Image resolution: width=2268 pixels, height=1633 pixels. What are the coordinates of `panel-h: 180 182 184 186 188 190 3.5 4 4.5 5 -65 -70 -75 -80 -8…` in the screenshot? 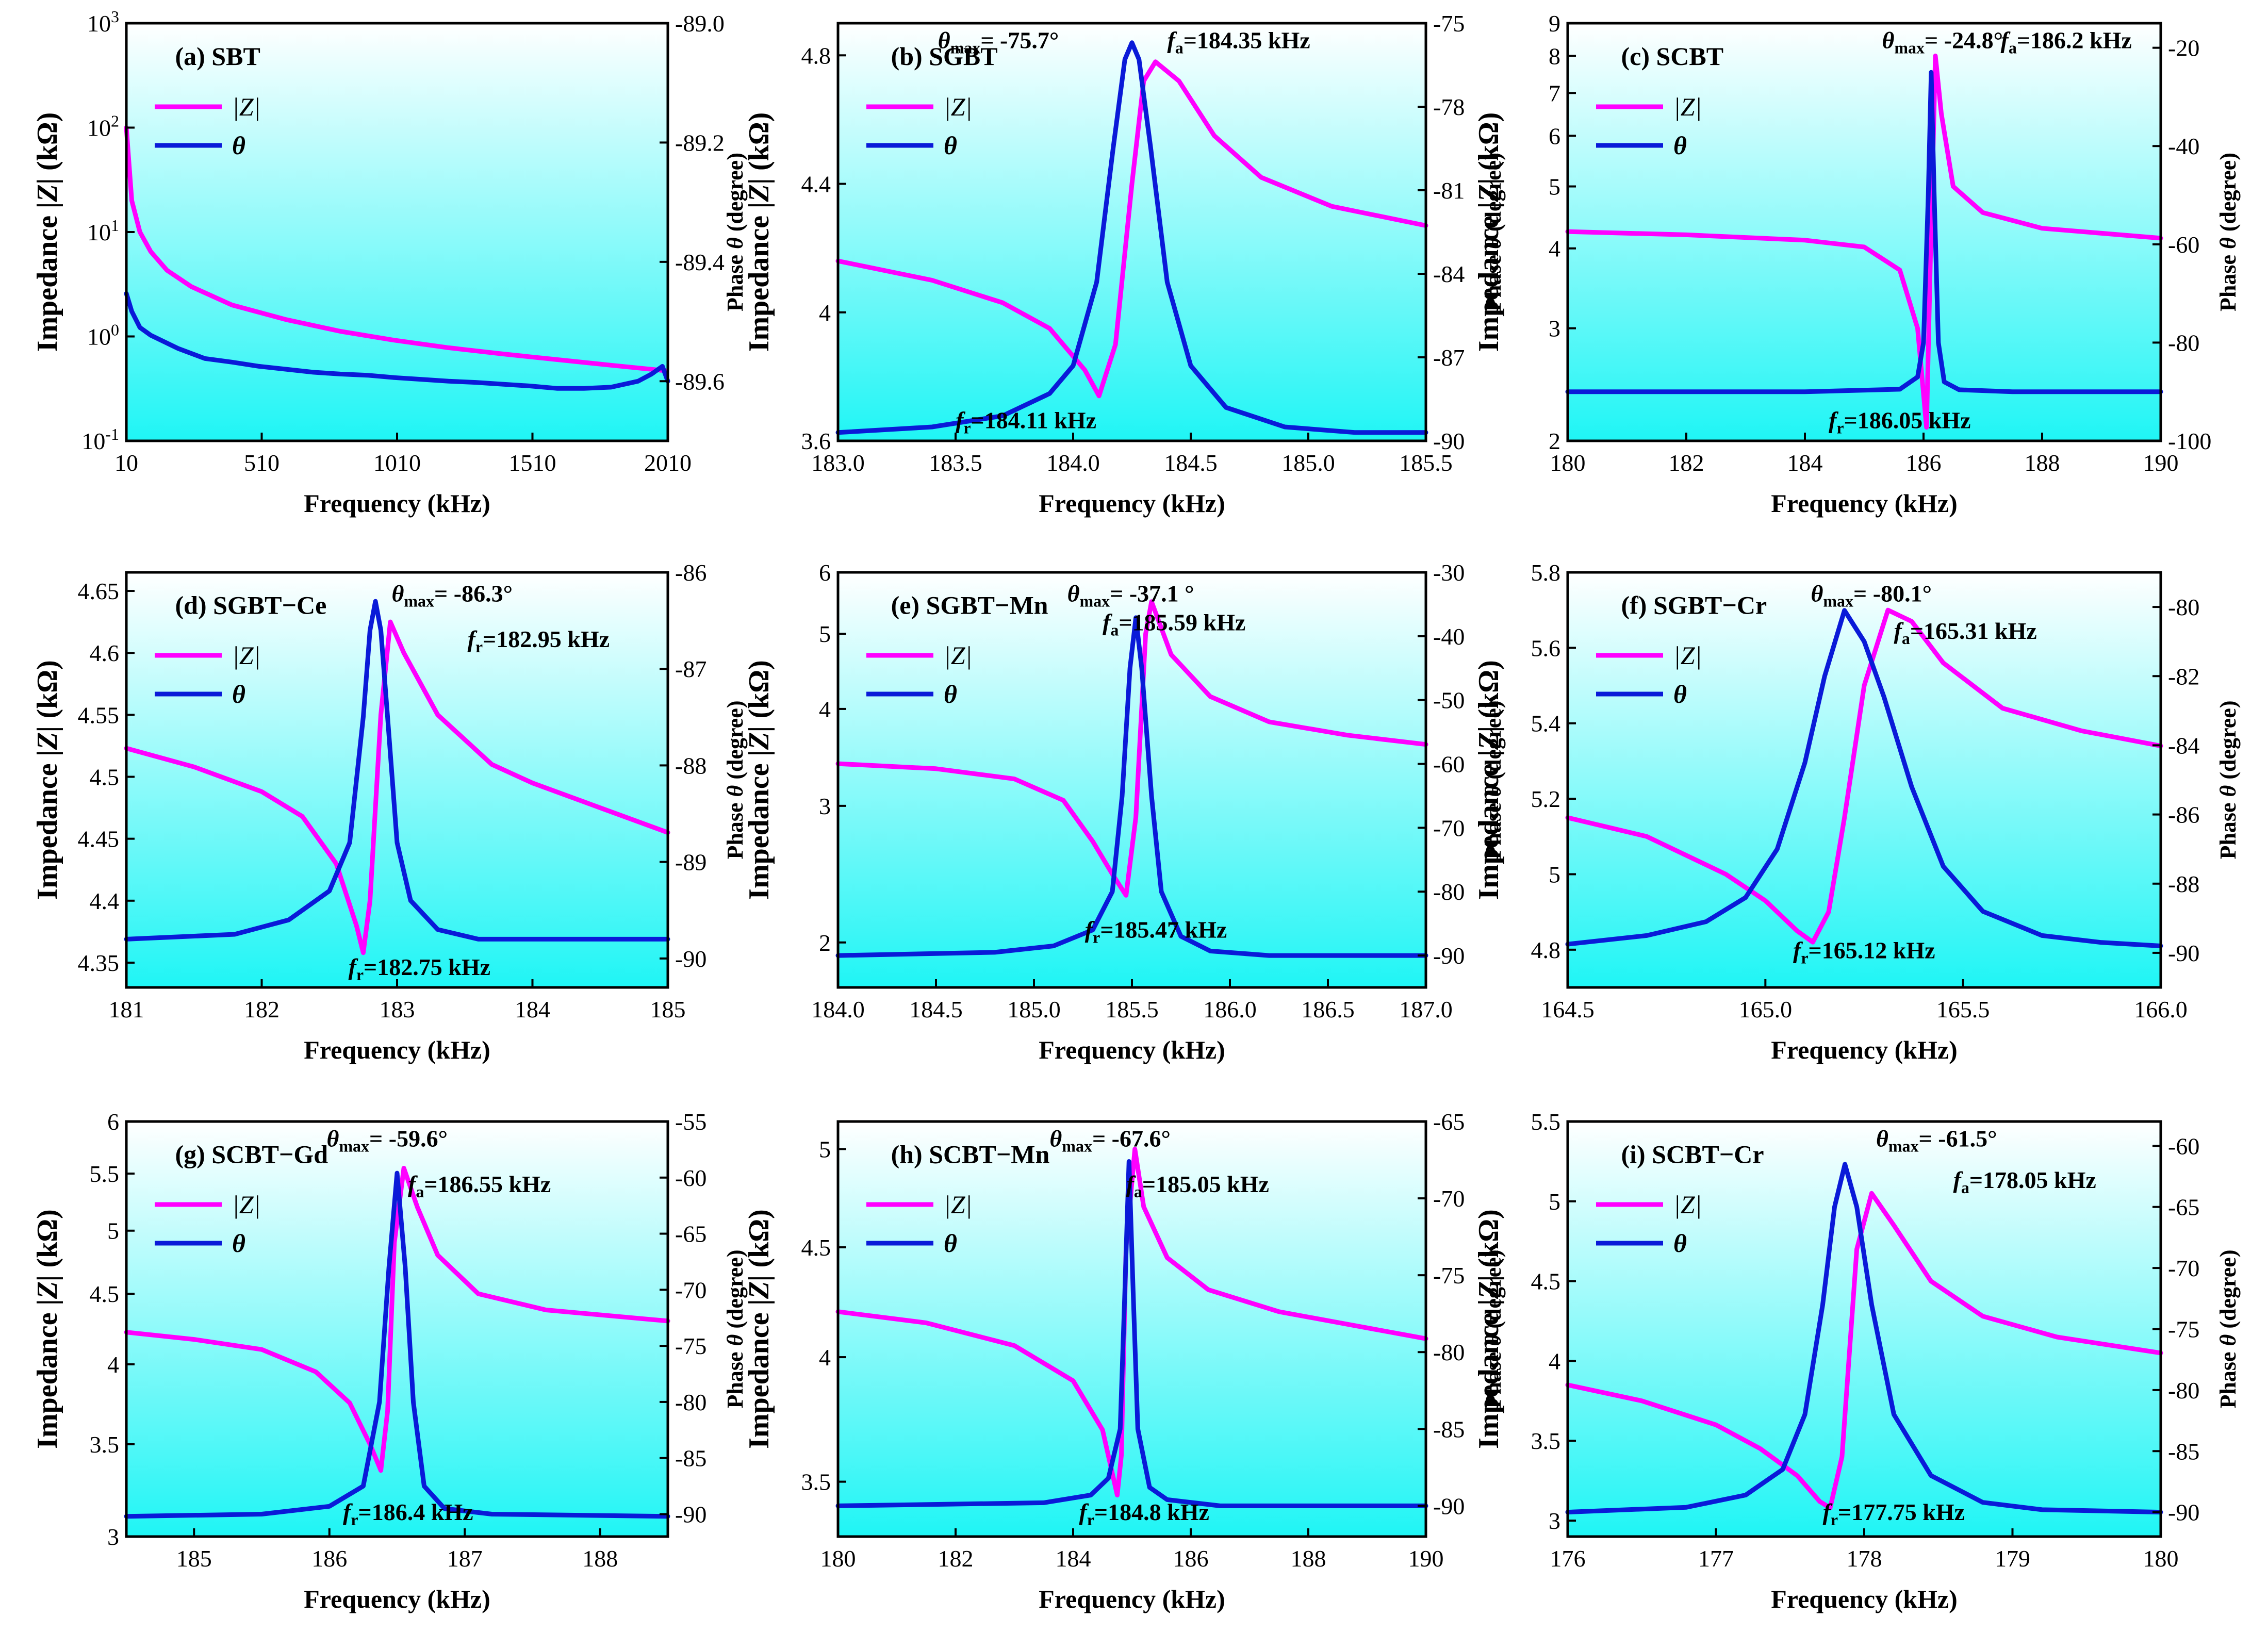 It's located at (1124, 1361).